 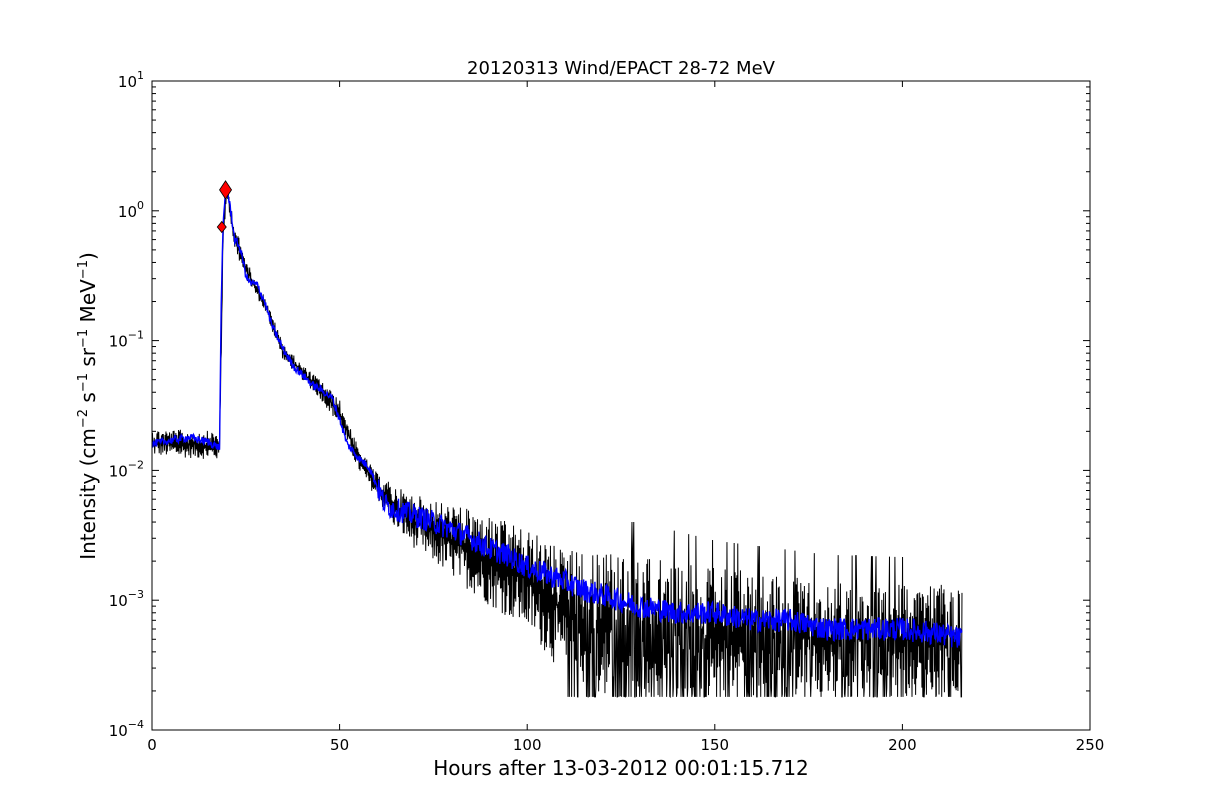 I want to click on x-tick-label: 50, so click(x=339, y=745).